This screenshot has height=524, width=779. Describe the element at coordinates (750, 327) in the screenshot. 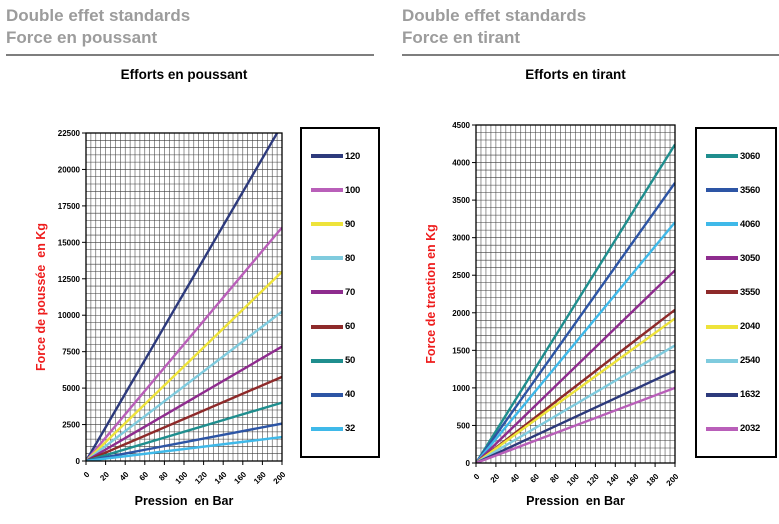

I see `legend-label: 2040` at that location.